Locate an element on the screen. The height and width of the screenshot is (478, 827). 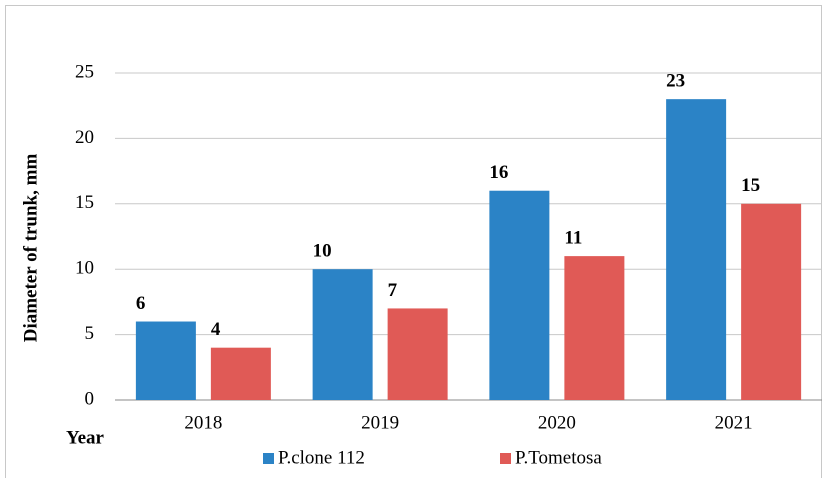
y-axis-label: Diameter of trunk, mm is located at coordinates (30, 248).